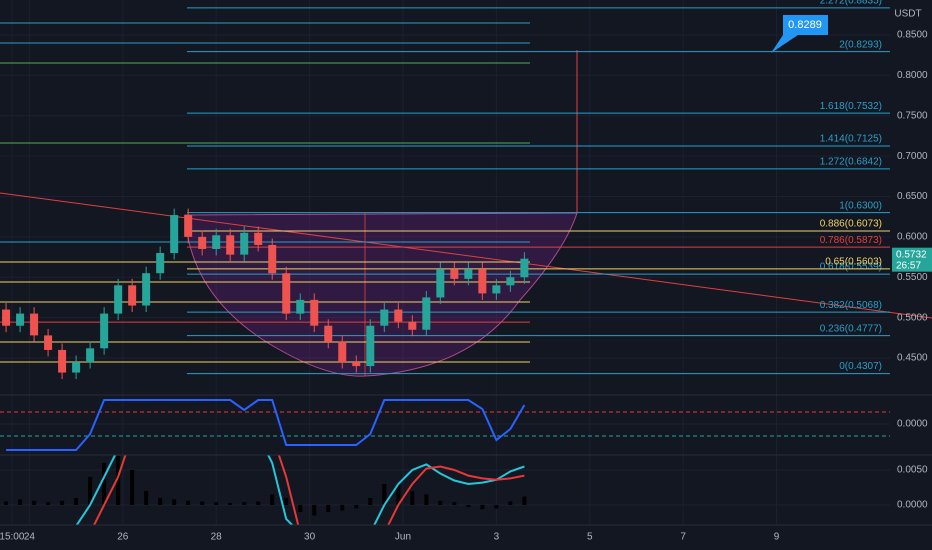  What do you see at coordinates (907, 14) in the screenshot?
I see `currency-label: USDT` at bounding box center [907, 14].